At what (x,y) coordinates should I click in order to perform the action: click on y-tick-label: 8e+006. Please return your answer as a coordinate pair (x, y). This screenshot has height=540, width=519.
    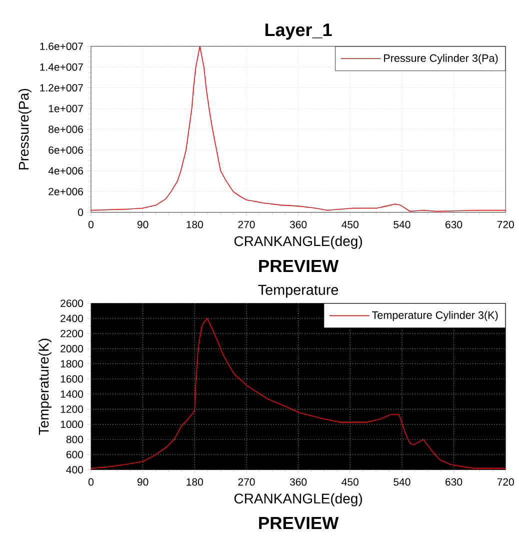
    Looking at the image, I should click on (65, 130).